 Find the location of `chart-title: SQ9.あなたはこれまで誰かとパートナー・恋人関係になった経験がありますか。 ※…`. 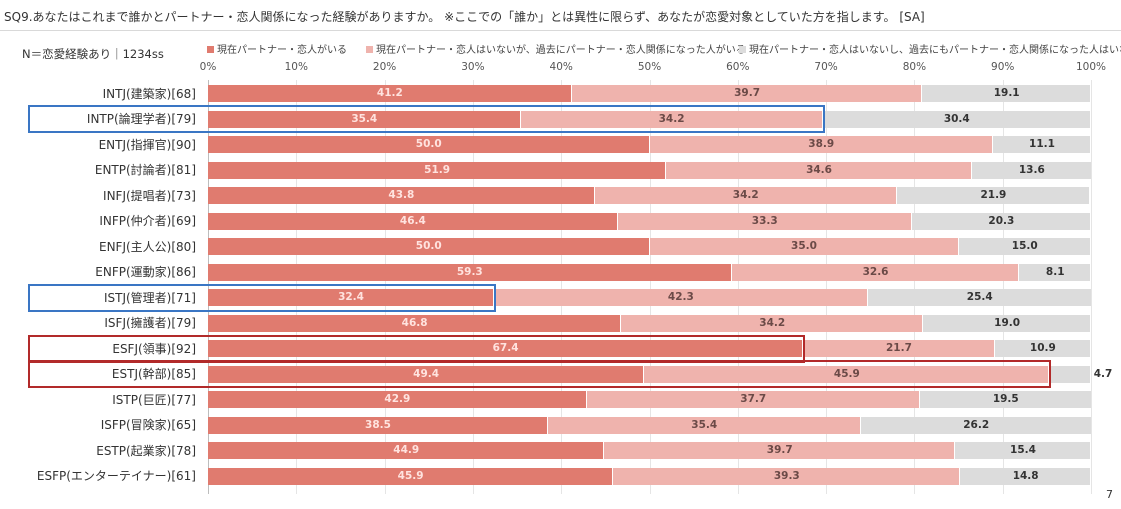

chart-title: SQ9.あなたはこれまで誰かとパートナー・恋人関係になった経験がありますか。 ※… is located at coordinates (464, 17).